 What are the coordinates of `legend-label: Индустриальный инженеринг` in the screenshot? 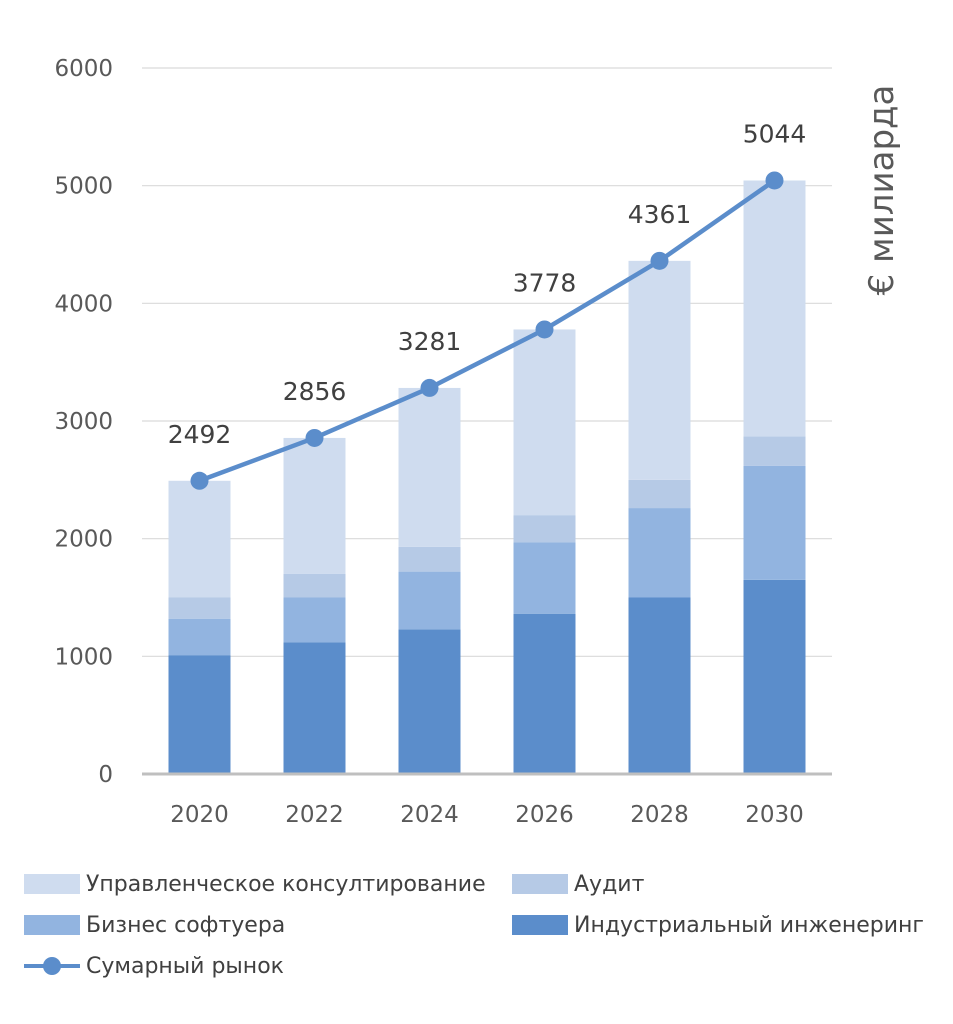 It's located at (749, 925).